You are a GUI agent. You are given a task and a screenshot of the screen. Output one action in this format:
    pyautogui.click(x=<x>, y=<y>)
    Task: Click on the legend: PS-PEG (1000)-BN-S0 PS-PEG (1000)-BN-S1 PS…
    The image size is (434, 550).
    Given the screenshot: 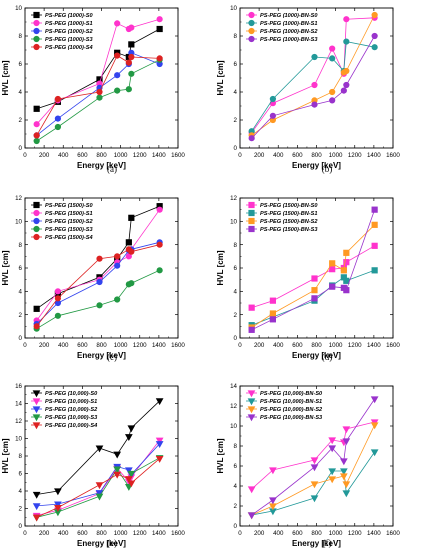 What is the action you would take?
    pyautogui.click(x=282, y=27)
    